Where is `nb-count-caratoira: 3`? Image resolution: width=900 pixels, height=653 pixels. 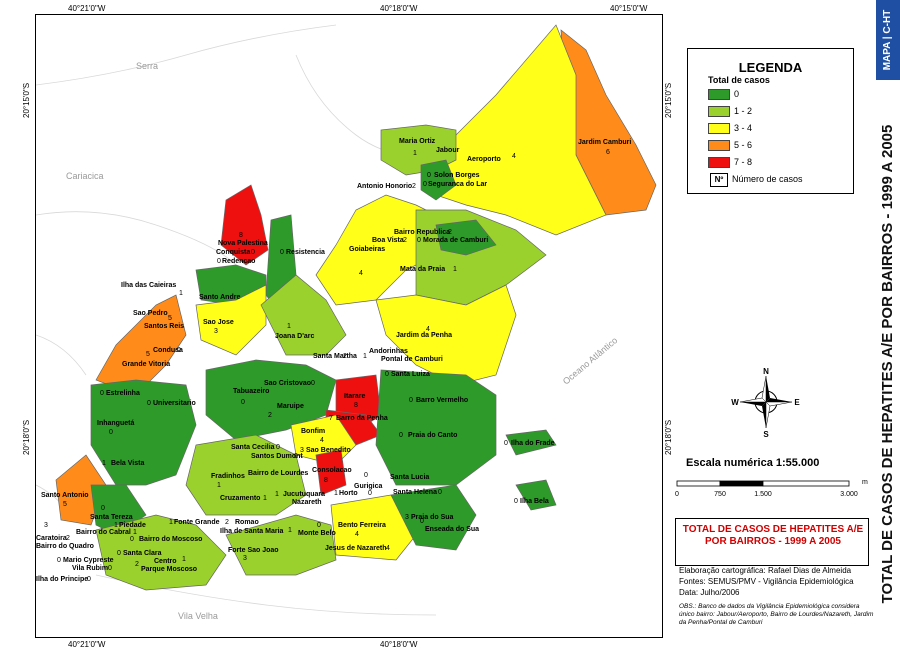 nb-count-caratoira: 3 is located at coordinates (46, 525).